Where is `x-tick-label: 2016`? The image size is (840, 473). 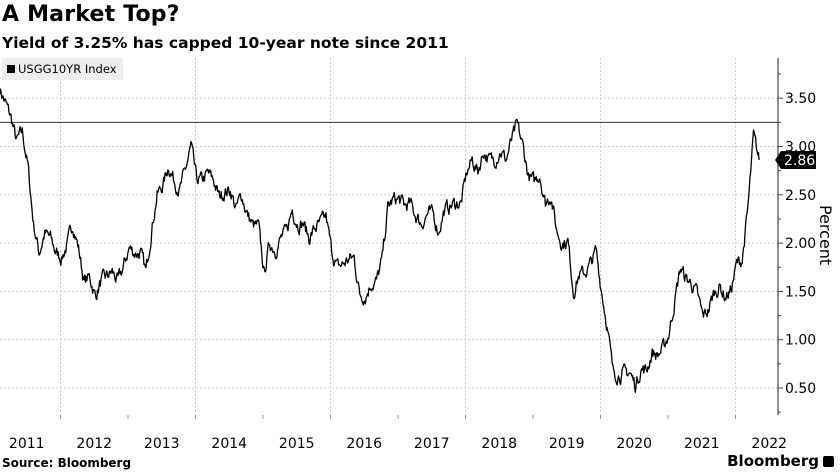
x-tick-label: 2016 is located at coordinates (364, 444).